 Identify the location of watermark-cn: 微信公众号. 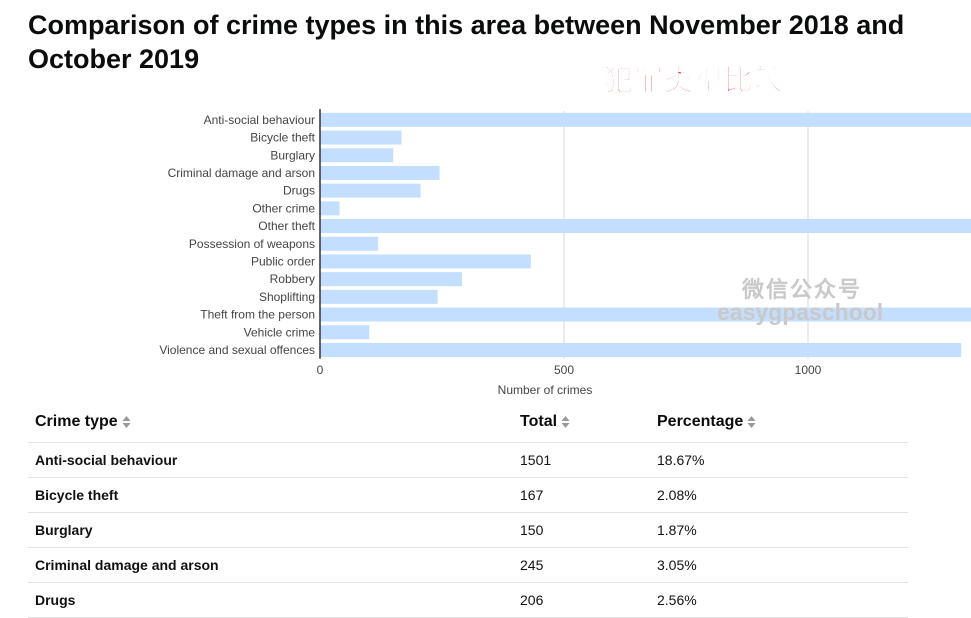
(802, 290).